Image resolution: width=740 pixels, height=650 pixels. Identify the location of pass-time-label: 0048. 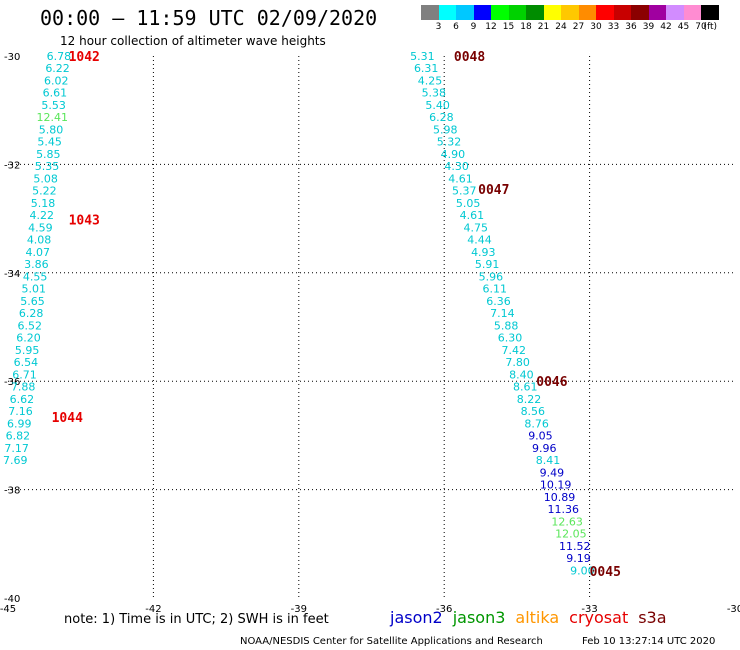
(469, 57).